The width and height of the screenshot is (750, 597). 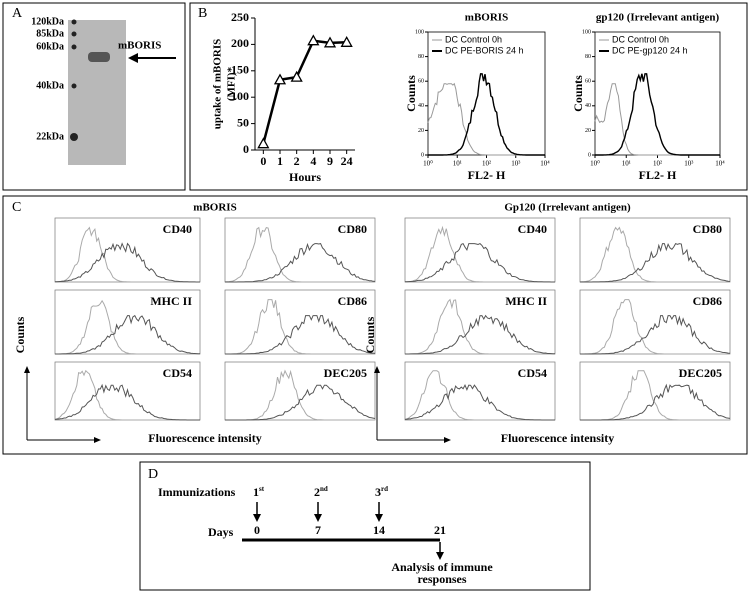 What do you see at coordinates (99, 57) in the screenshot?
I see `gel-band` at bounding box center [99, 57].